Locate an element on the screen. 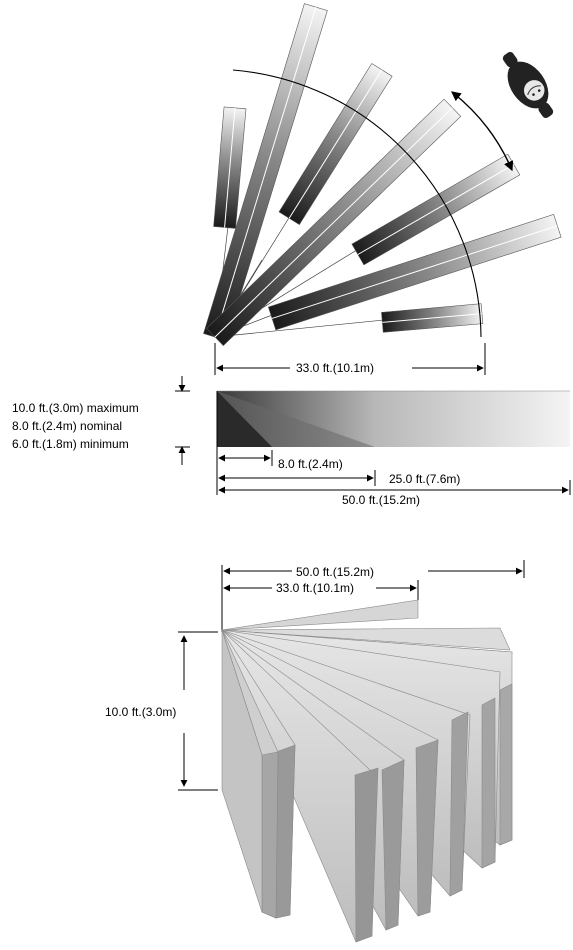 The width and height of the screenshot is (573, 950). dist-2-label: 25.0 ft.(7.6m) is located at coordinates (424, 479).